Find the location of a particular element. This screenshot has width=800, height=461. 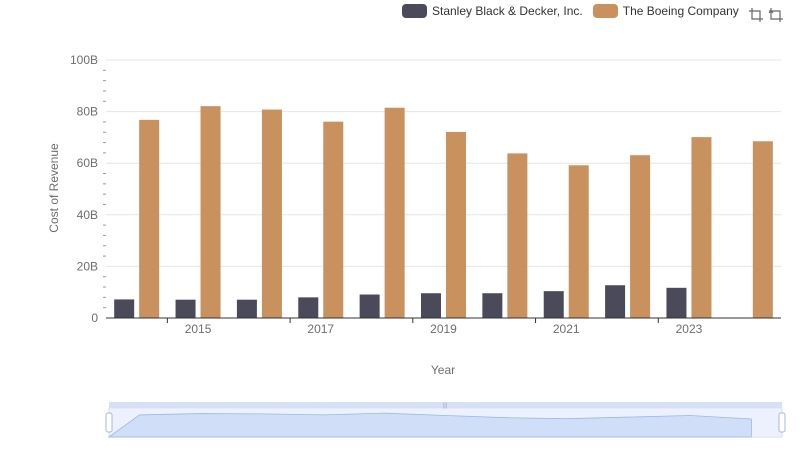

legend-item-boeing: The Boeing Company is located at coordinates (665, 11).